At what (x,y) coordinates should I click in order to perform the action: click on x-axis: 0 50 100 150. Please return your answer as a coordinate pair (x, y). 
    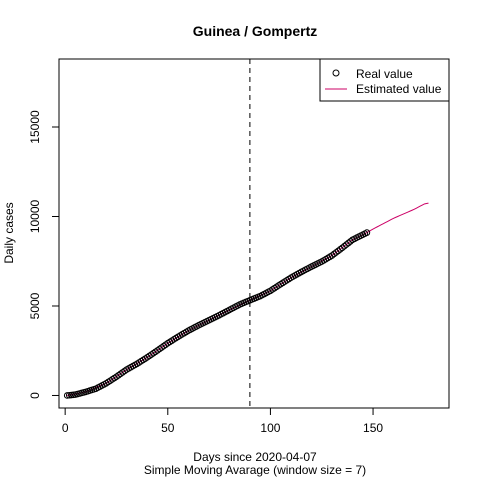
    Looking at the image, I should click on (222, 421).